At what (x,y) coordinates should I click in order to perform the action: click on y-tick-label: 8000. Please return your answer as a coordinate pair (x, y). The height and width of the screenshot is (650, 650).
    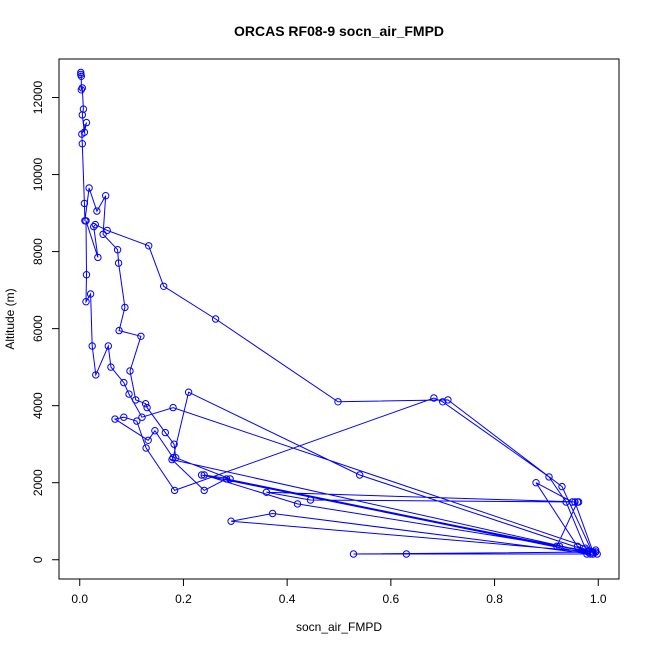
    Looking at the image, I should click on (38, 251).